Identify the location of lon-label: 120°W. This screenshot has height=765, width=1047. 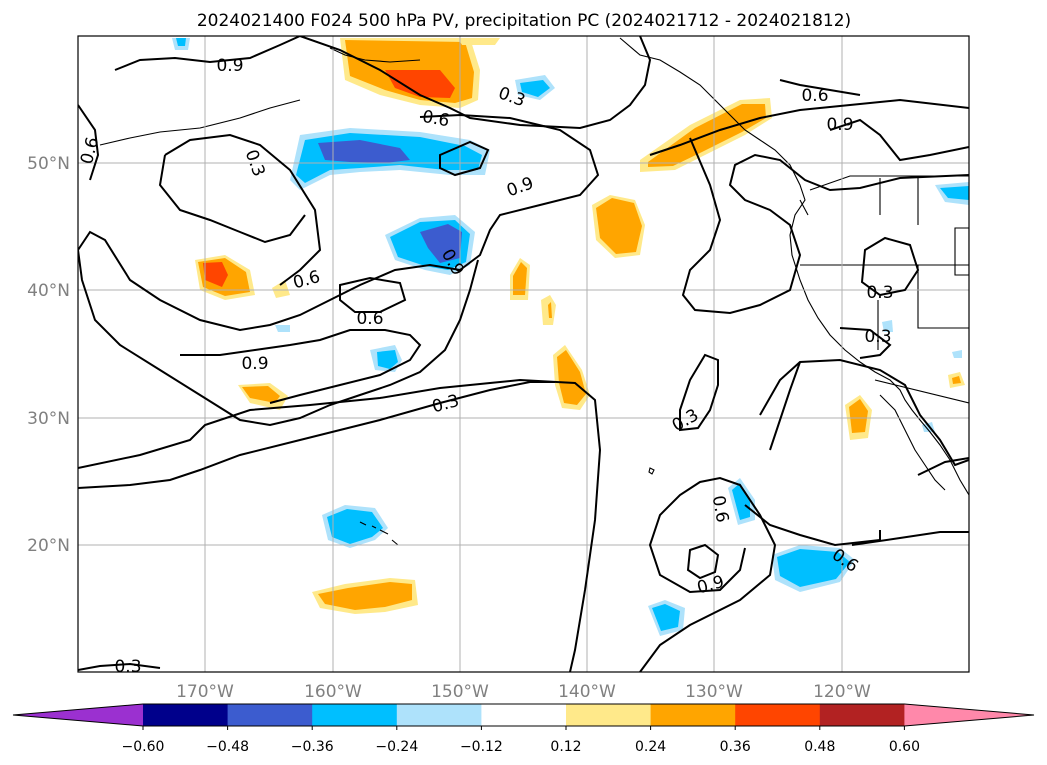
(842, 692).